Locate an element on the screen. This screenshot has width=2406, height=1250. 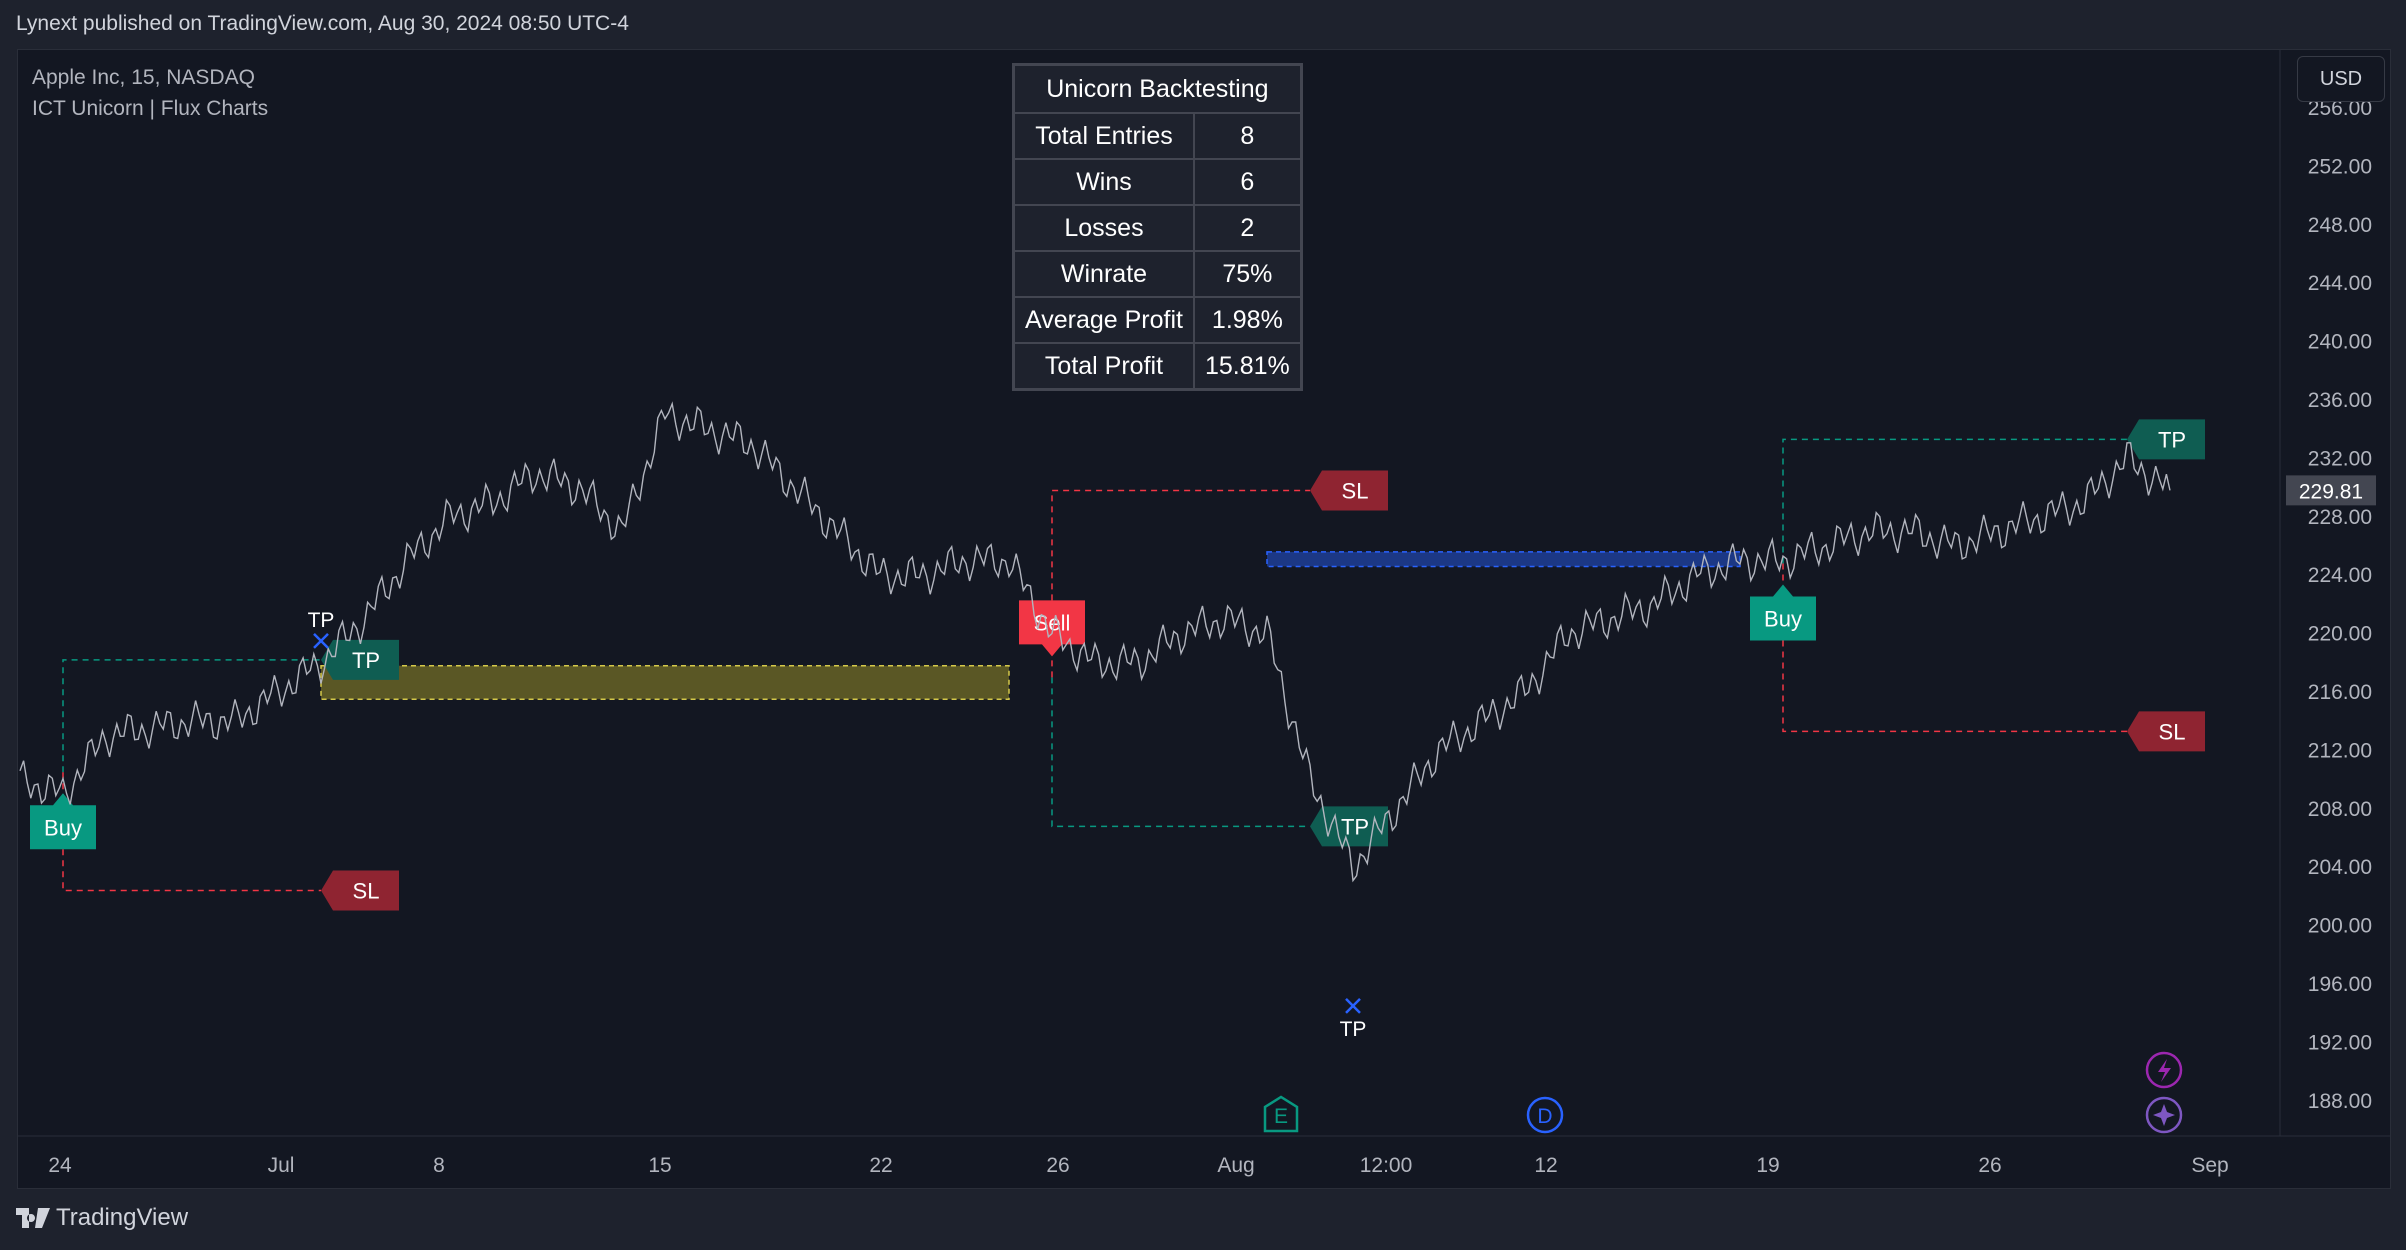
tradingview-logo-icon is located at coordinates (33, 1218).